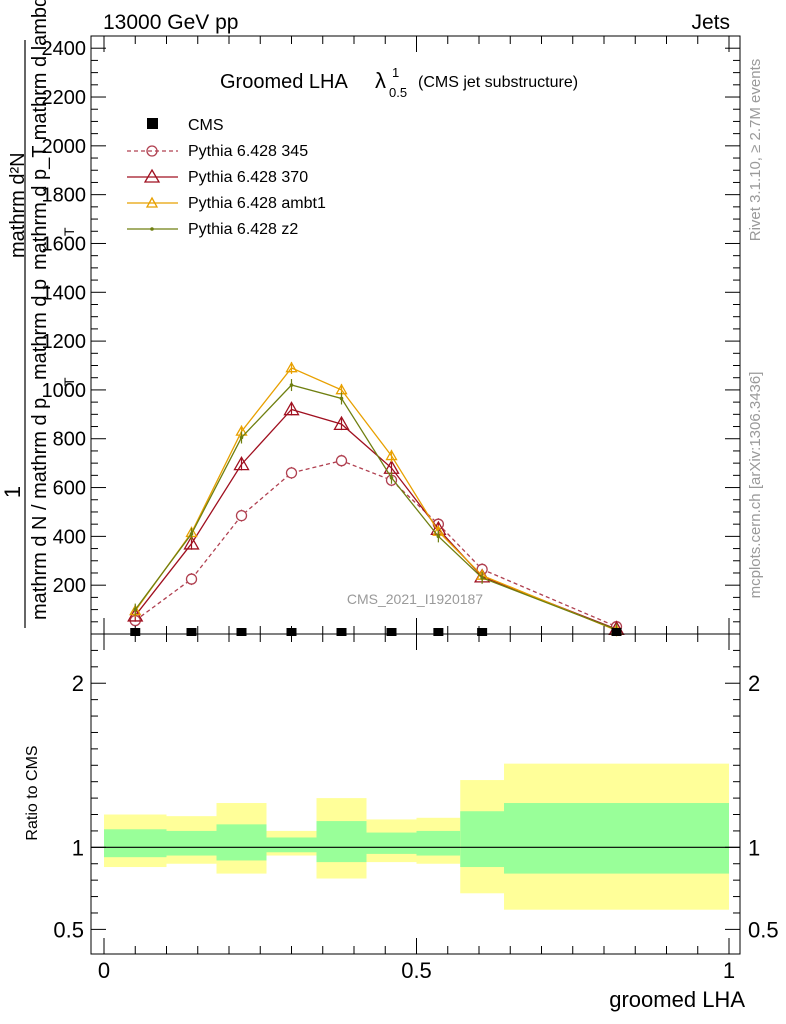 This screenshot has height=1024, width=786. What do you see at coordinates (78, 847) in the screenshot?
I see `ratio-ytick-label: 1` at bounding box center [78, 847].